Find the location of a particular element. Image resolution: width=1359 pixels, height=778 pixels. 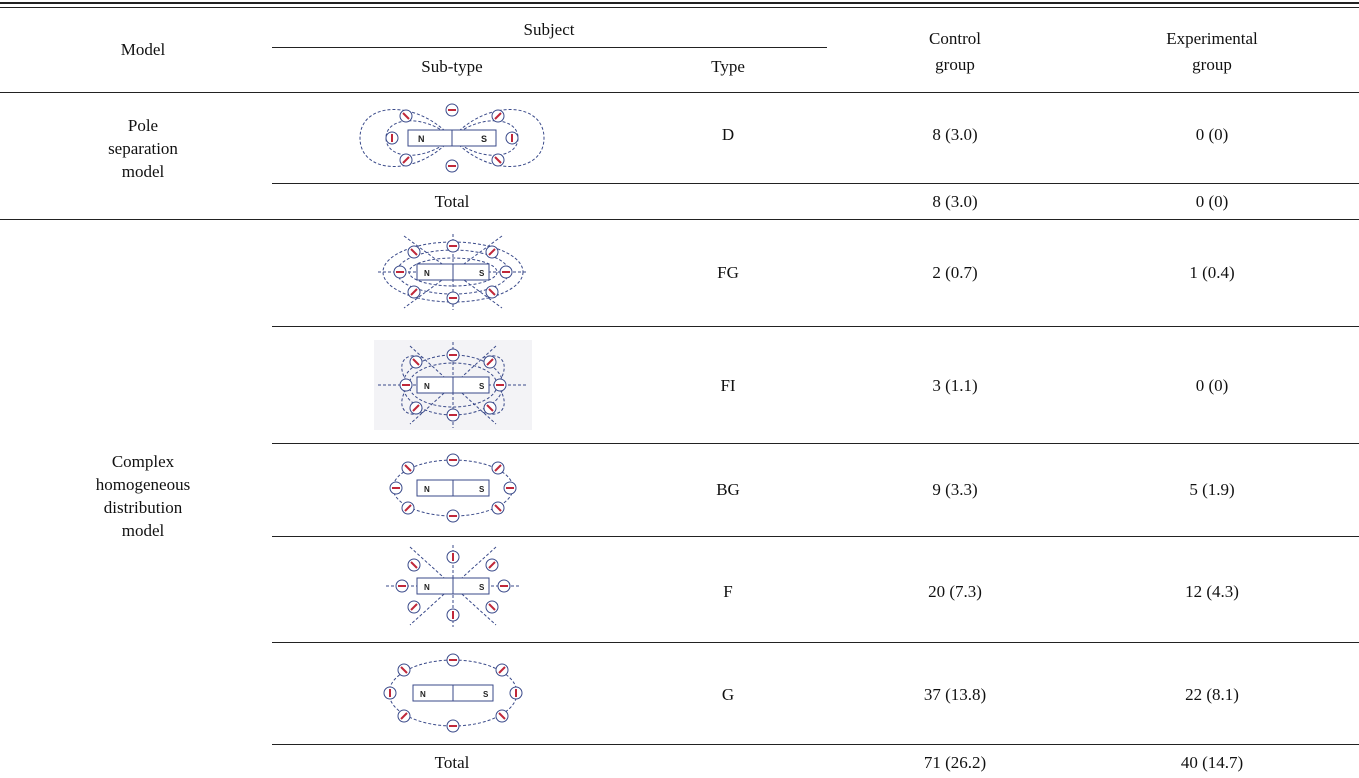

model-label-pole-2: separation is located at coordinates (143, 148).